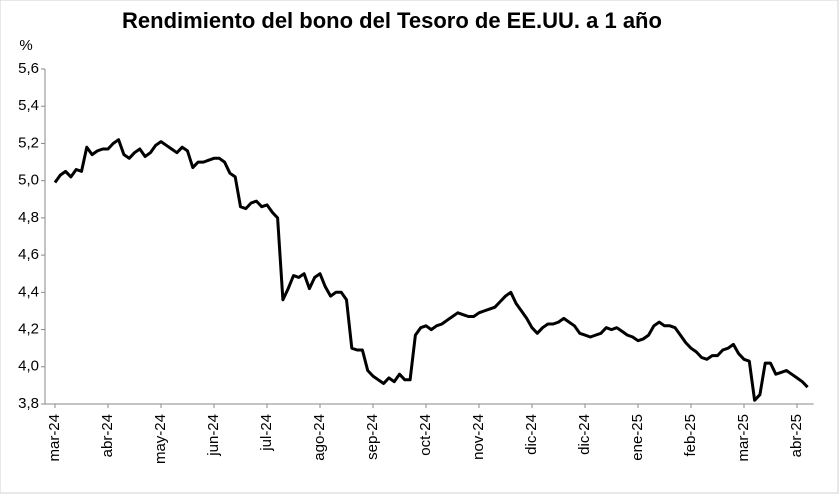 The image size is (839, 494). What do you see at coordinates (690, 435) in the screenshot?
I see `x-tick-label: feb-25` at bounding box center [690, 435].